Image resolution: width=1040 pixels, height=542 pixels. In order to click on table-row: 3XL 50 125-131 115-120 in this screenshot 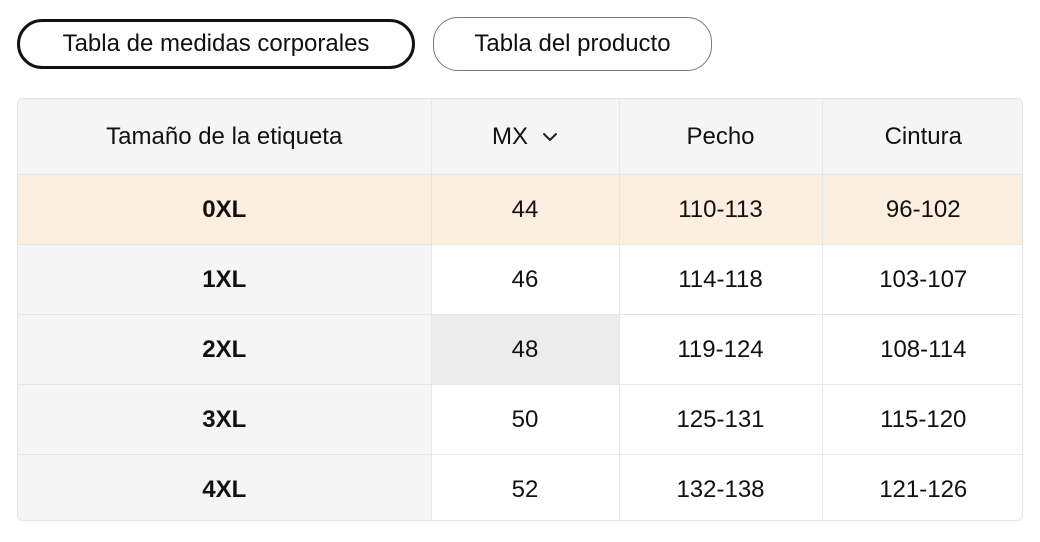, I will do `click(520, 419)`.